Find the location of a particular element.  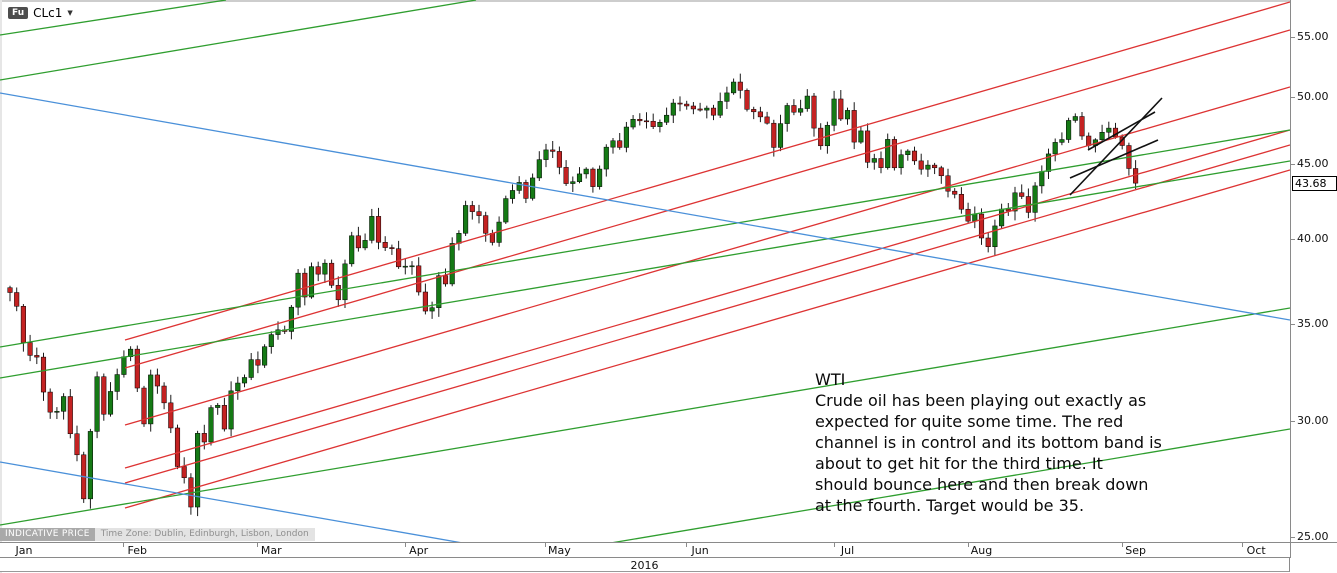

month-label: Sep is located at coordinates (1135, 550).